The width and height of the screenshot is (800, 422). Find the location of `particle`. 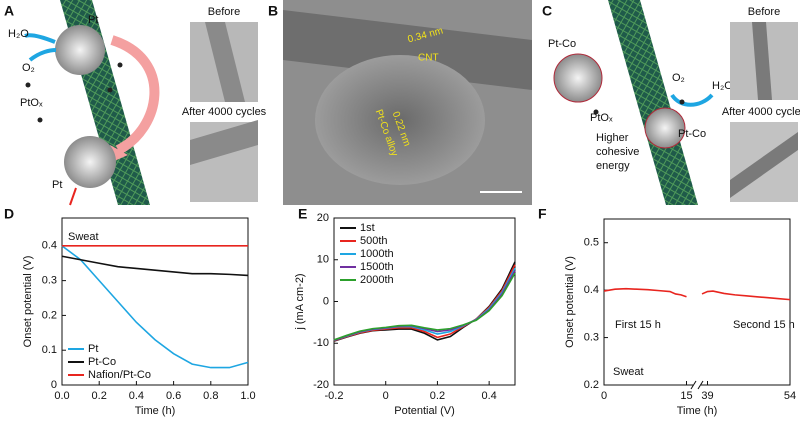

particle is located at coordinates (400, 120).